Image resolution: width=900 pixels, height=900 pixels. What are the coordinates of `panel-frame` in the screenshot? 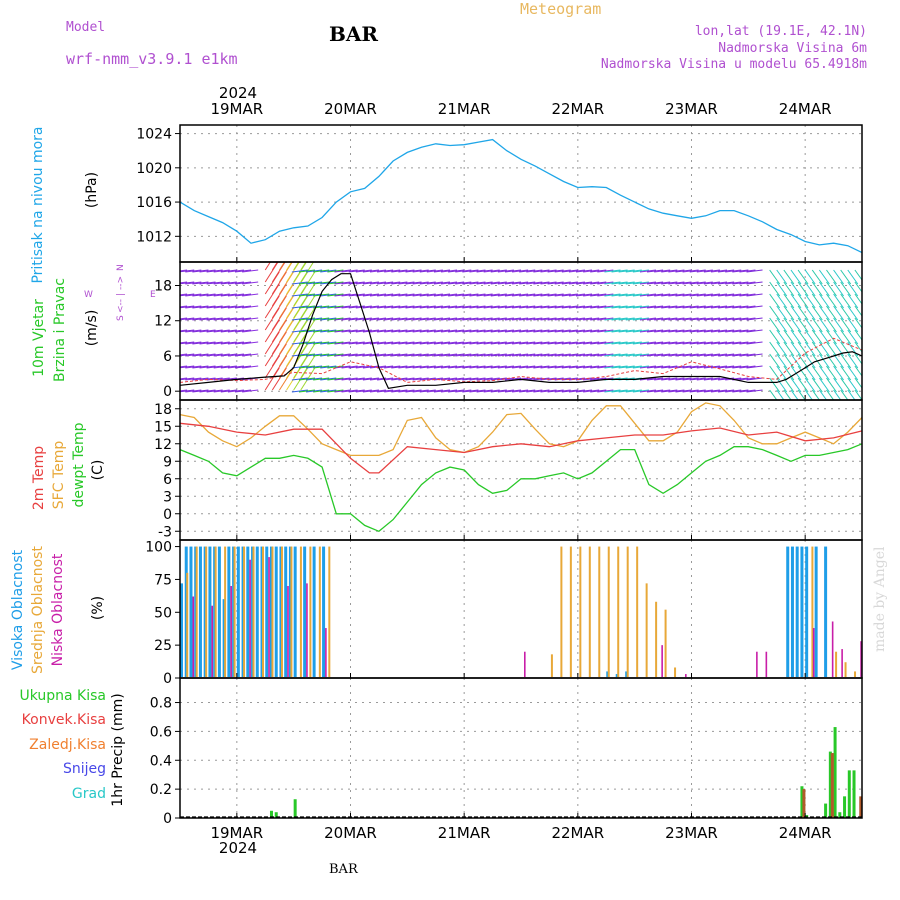 It's located at (521, 748).